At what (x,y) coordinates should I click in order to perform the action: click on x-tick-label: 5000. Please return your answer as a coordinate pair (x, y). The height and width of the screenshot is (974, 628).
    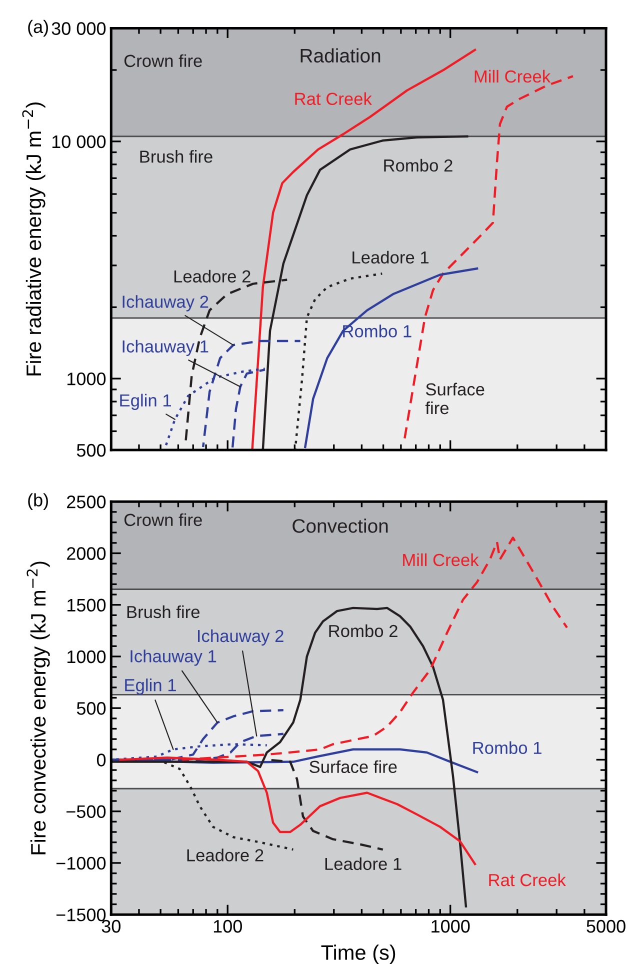
    Looking at the image, I should click on (606, 926).